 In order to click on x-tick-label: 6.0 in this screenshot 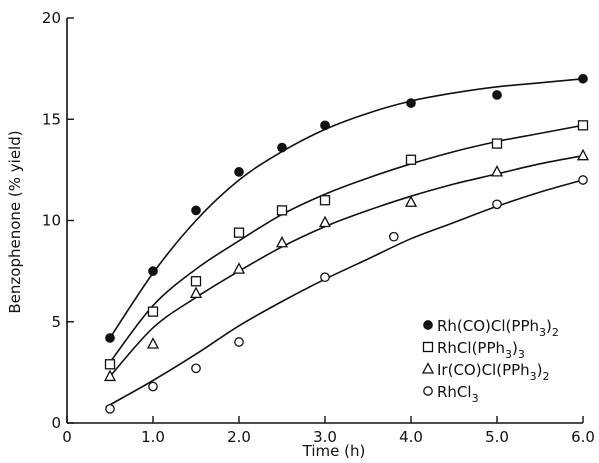, I will do `click(583, 437)`.